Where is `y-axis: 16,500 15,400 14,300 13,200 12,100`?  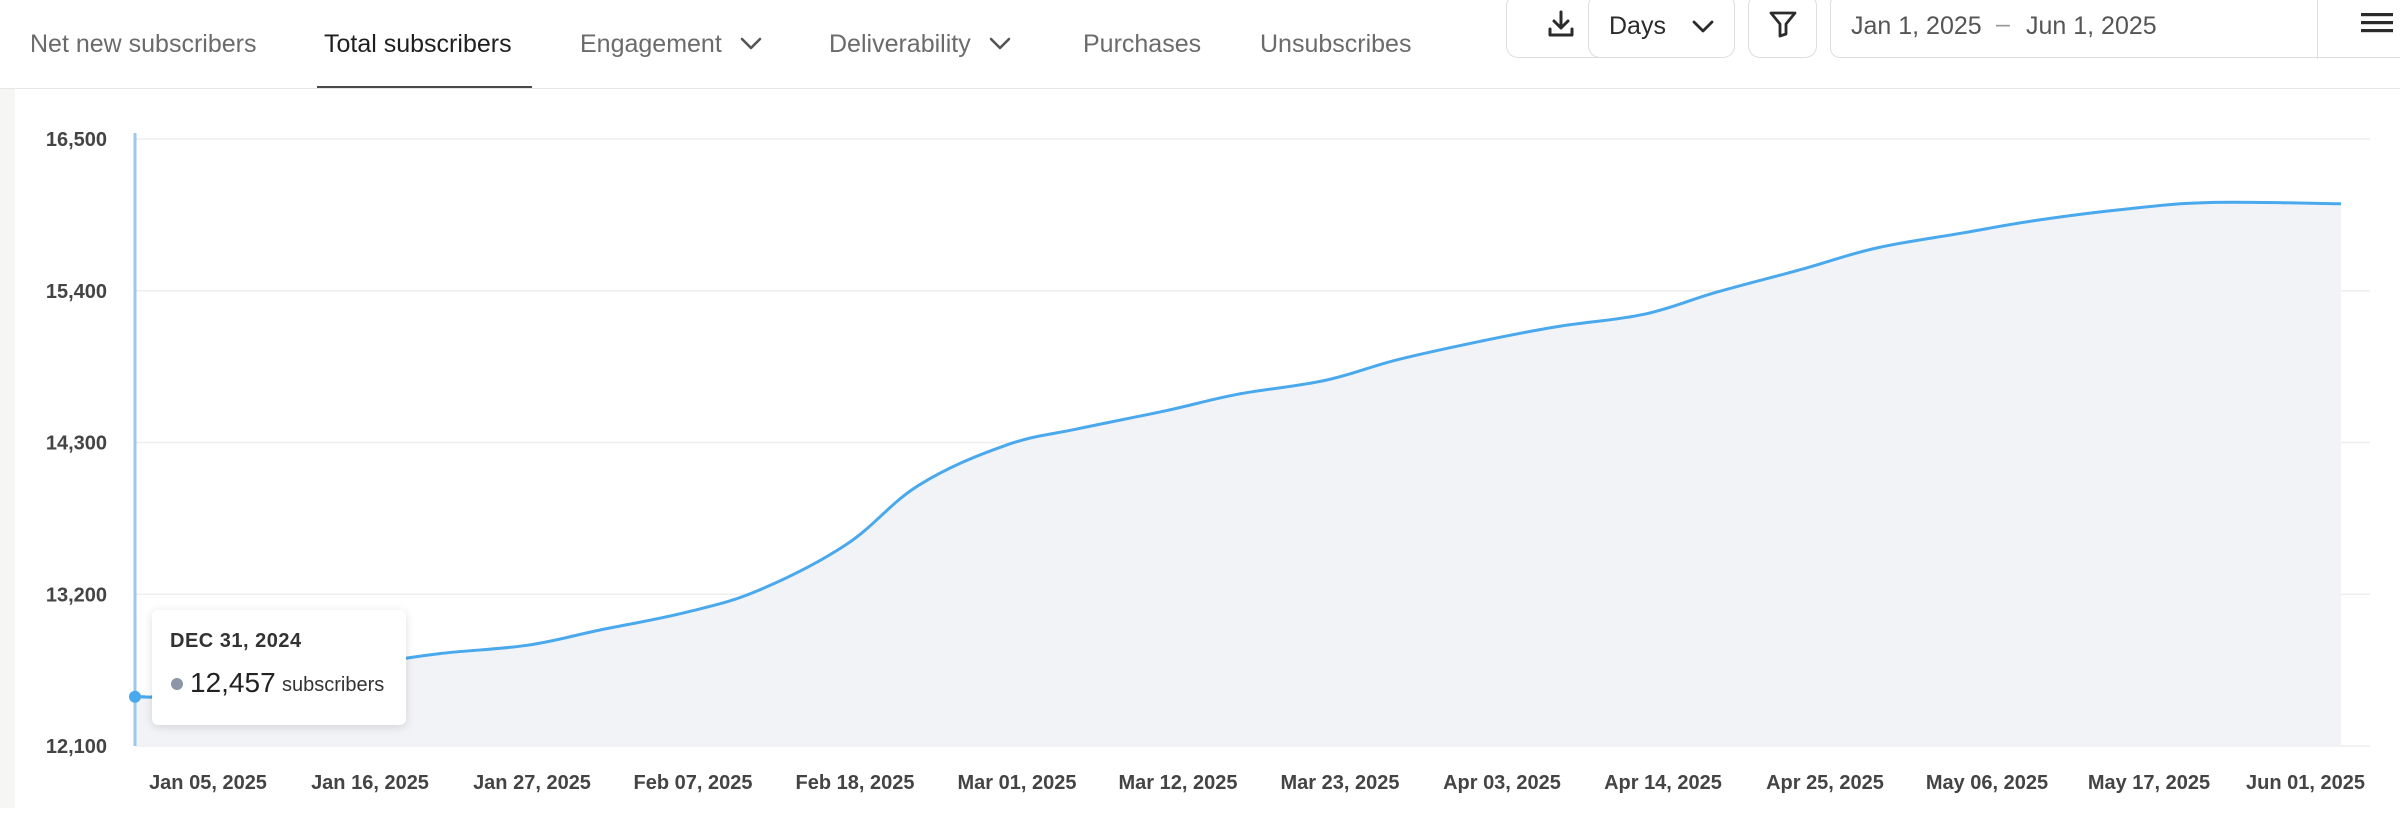
y-axis: 16,500 15,400 14,300 13,200 12,100 is located at coordinates (76, 443).